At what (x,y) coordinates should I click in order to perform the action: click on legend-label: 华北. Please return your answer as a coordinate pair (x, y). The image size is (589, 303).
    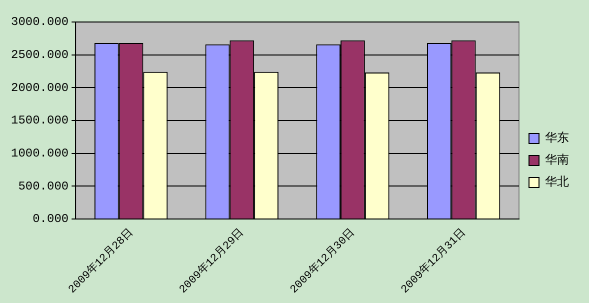
    Looking at the image, I should click on (557, 183).